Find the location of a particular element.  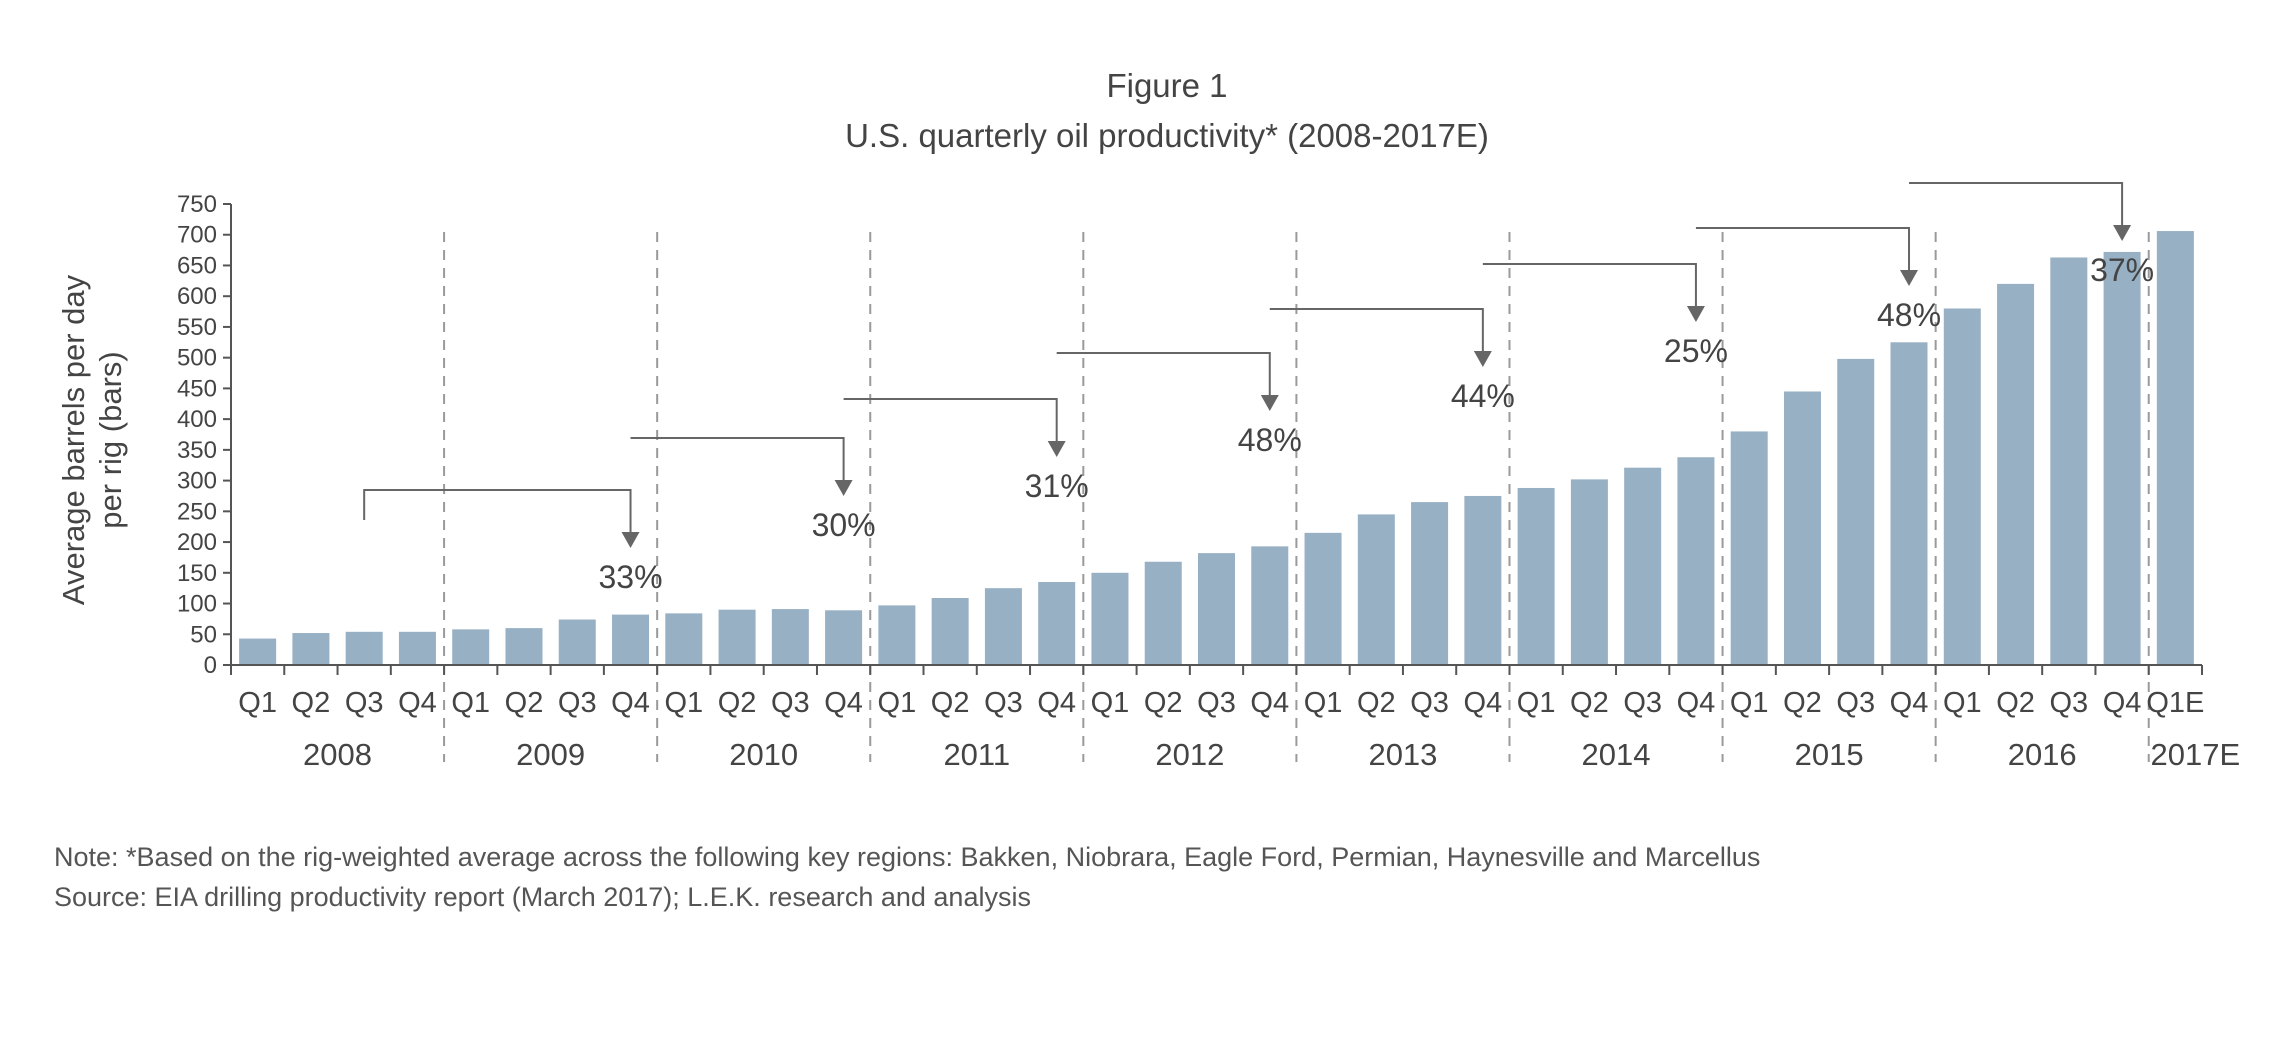

year-label: 2017E is located at coordinates (2196, 754).